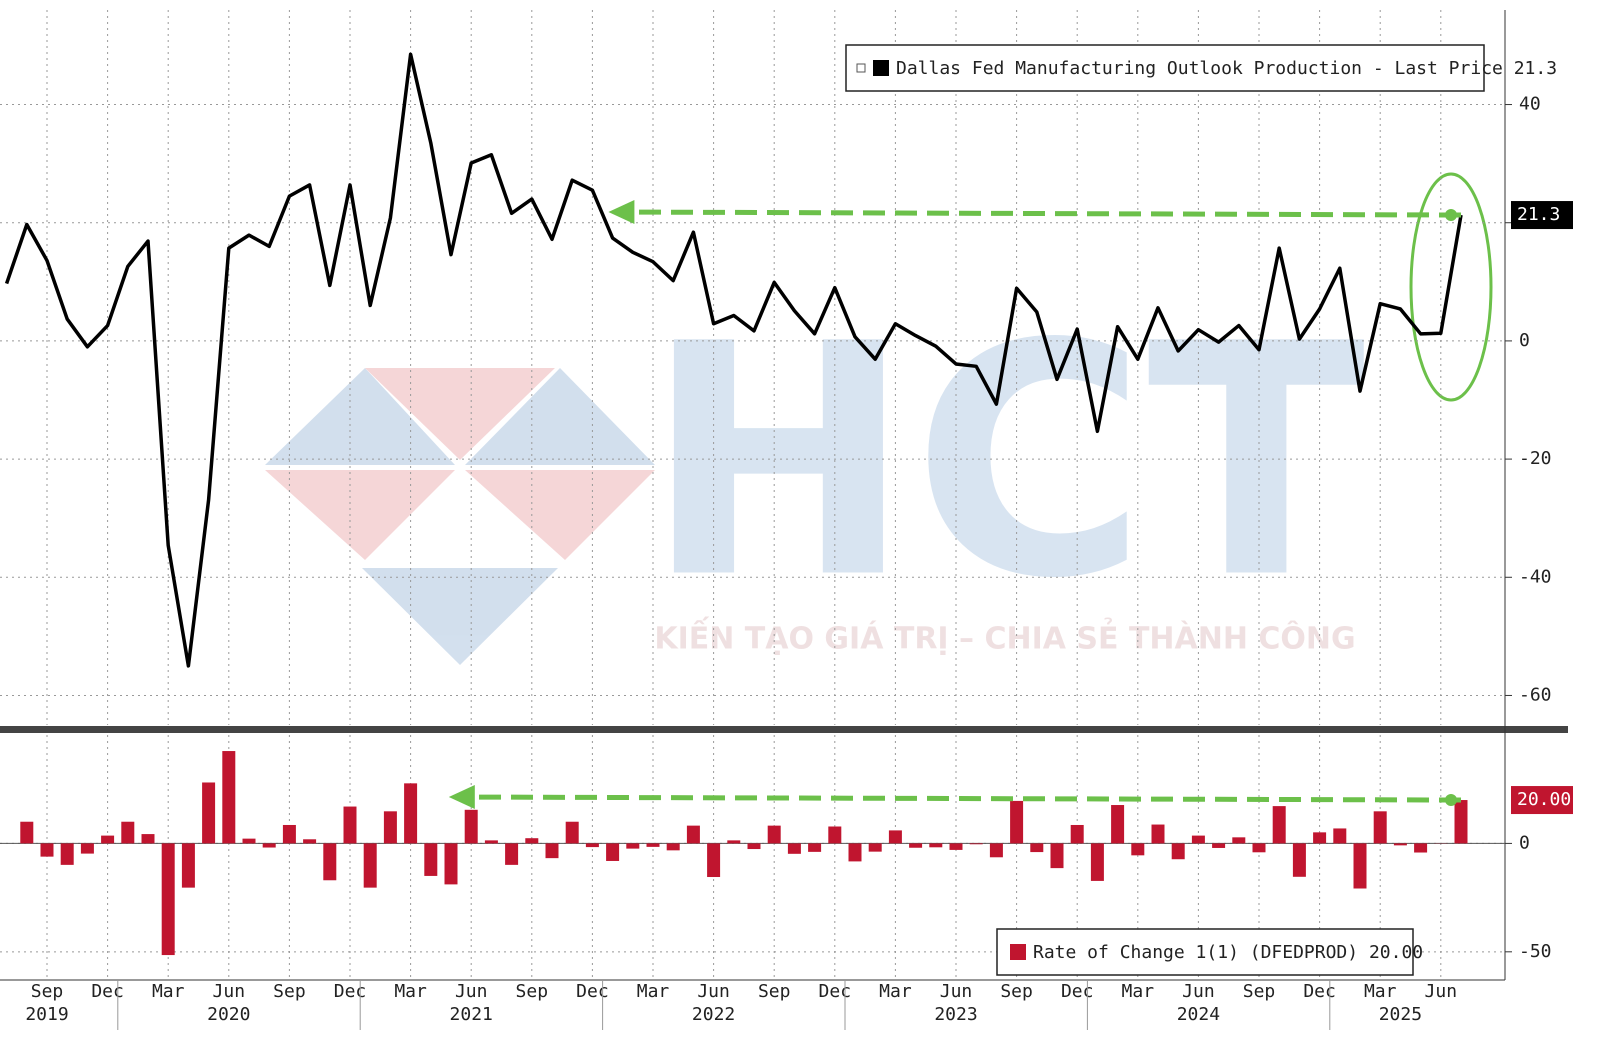 The width and height of the screenshot is (1600, 1045). Describe the element at coordinates (1535, 458) in the screenshot. I see `y-tick-label: -20` at that location.